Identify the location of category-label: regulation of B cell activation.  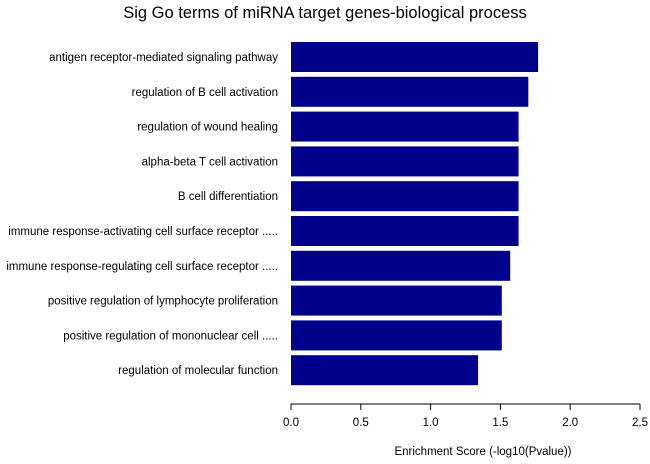
(205, 93).